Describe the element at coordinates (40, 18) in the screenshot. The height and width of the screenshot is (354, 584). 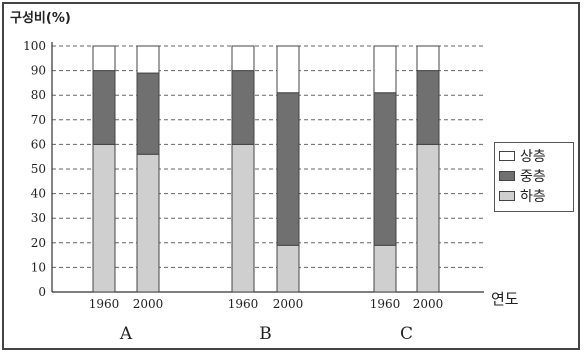
I see `y-axis-label: 구성비(%)` at that location.